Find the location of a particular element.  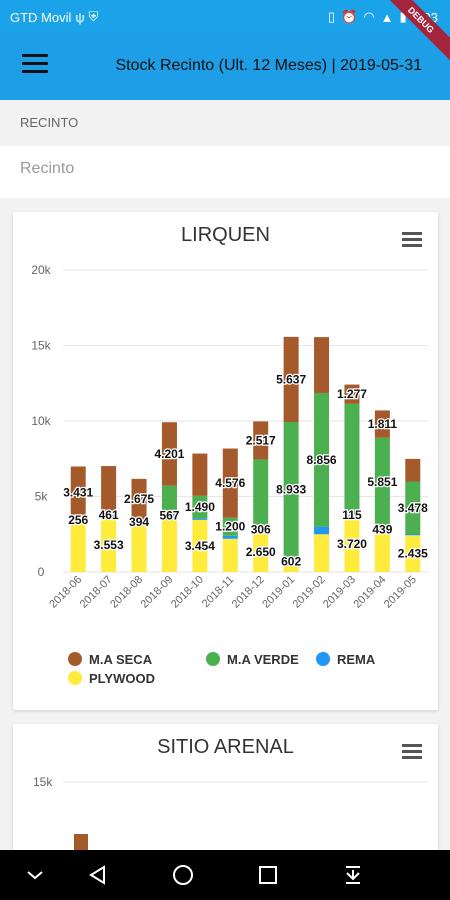

nav-notifications-icon is located at coordinates (353, 875).